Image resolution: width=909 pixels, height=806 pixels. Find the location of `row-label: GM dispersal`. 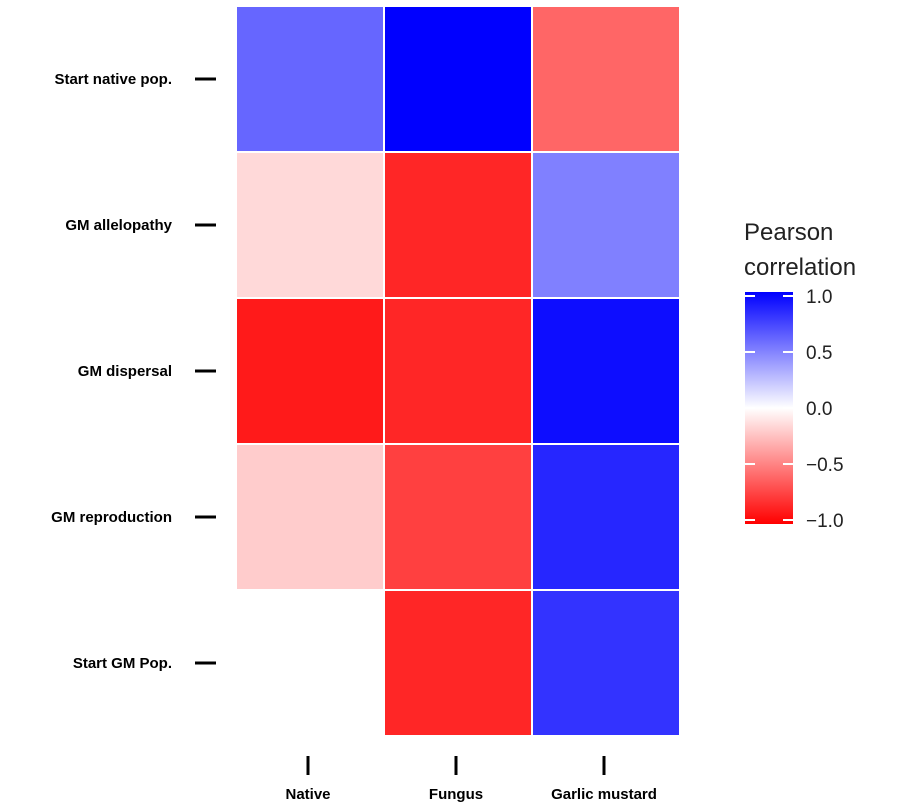

row-label: GM dispersal is located at coordinates (125, 371).